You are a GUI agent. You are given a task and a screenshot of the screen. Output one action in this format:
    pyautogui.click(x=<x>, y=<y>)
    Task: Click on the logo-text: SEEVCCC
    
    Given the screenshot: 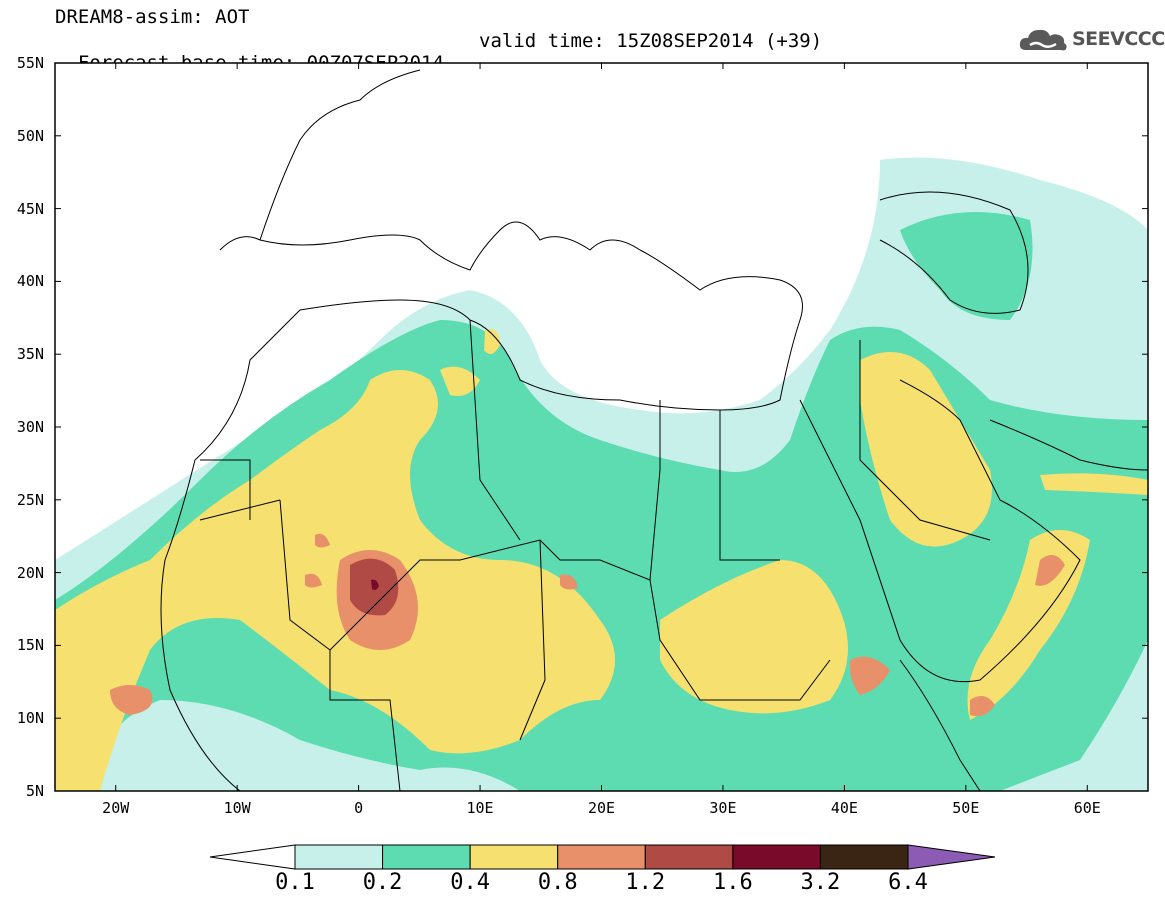 What is the action you would take?
    pyautogui.click(x=1118, y=39)
    